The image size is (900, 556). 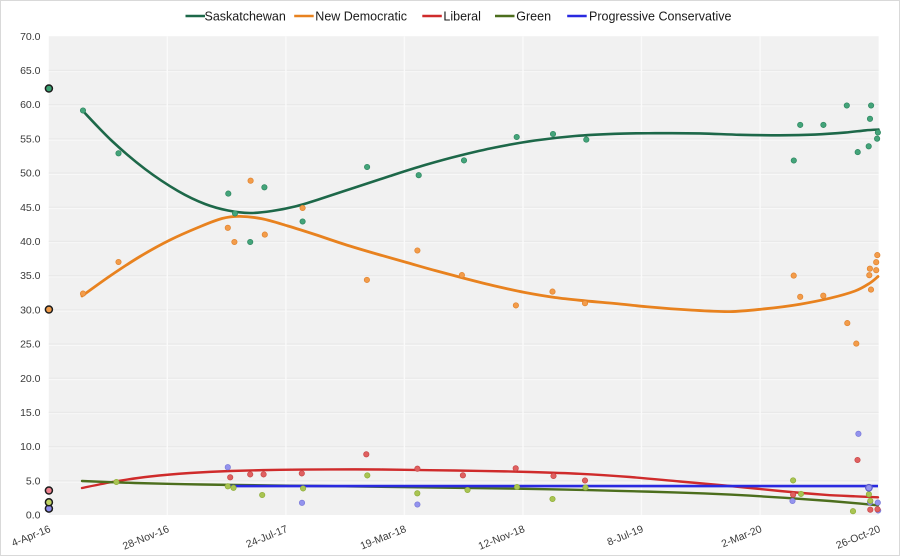 What do you see at coordinates (660, 16) in the screenshot?
I see `svg-text: Progressive Conservative` at bounding box center [660, 16].